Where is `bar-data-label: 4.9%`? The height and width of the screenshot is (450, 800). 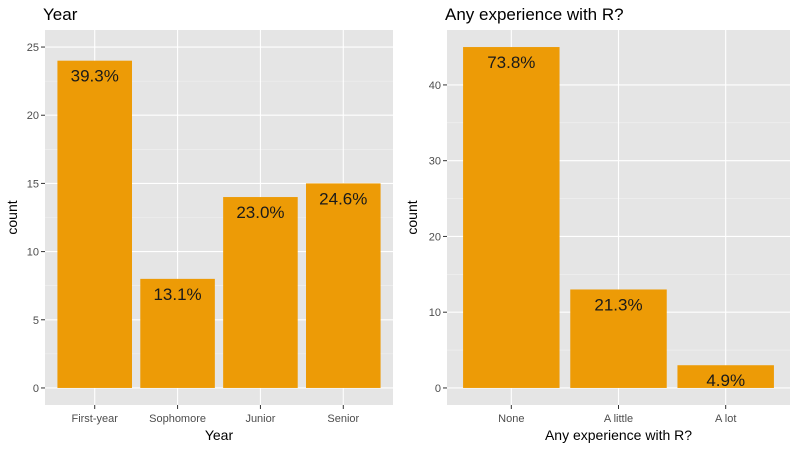 bar-data-label: 4.9% is located at coordinates (725, 380).